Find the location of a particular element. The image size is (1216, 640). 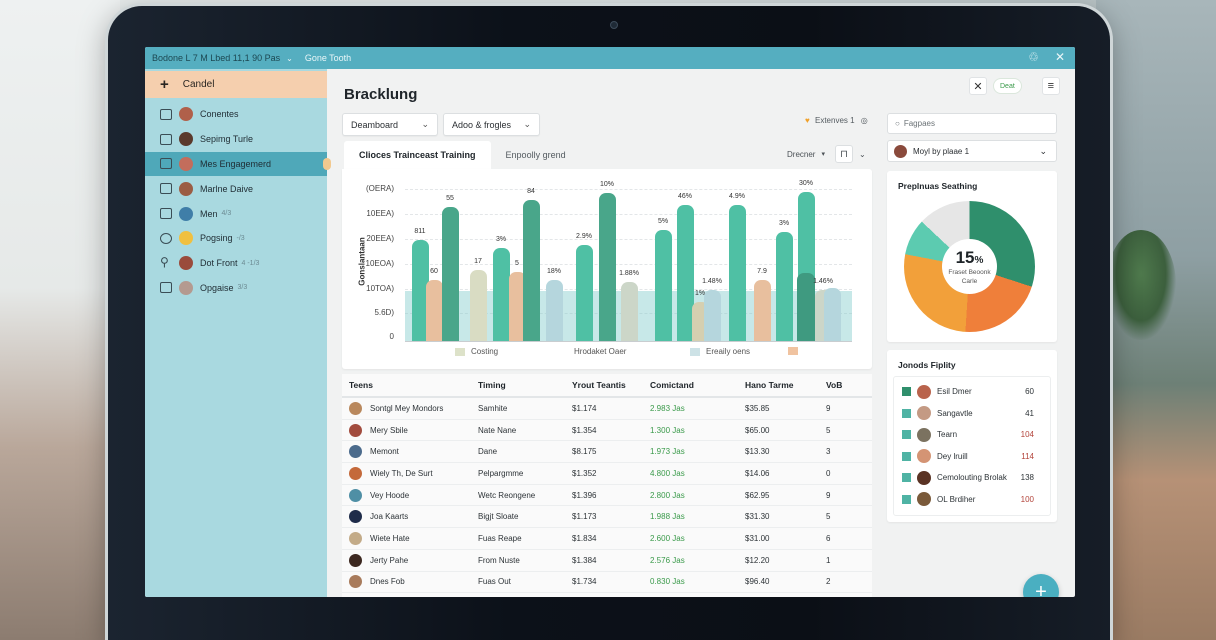

column-header: Hano Tarme is located at coordinates (769, 385).